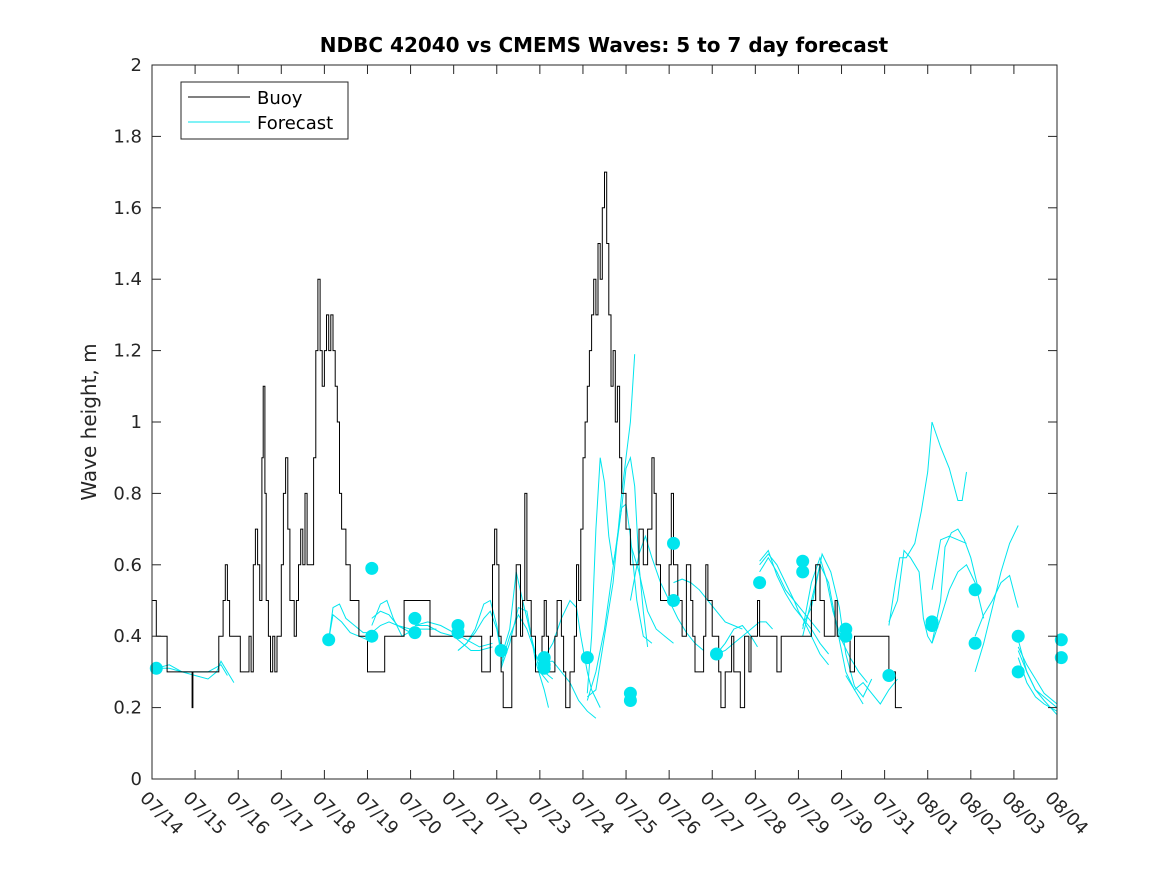 The image size is (1167, 875). I want to click on y-axis-label: Wave height, m, so click(89, 421).